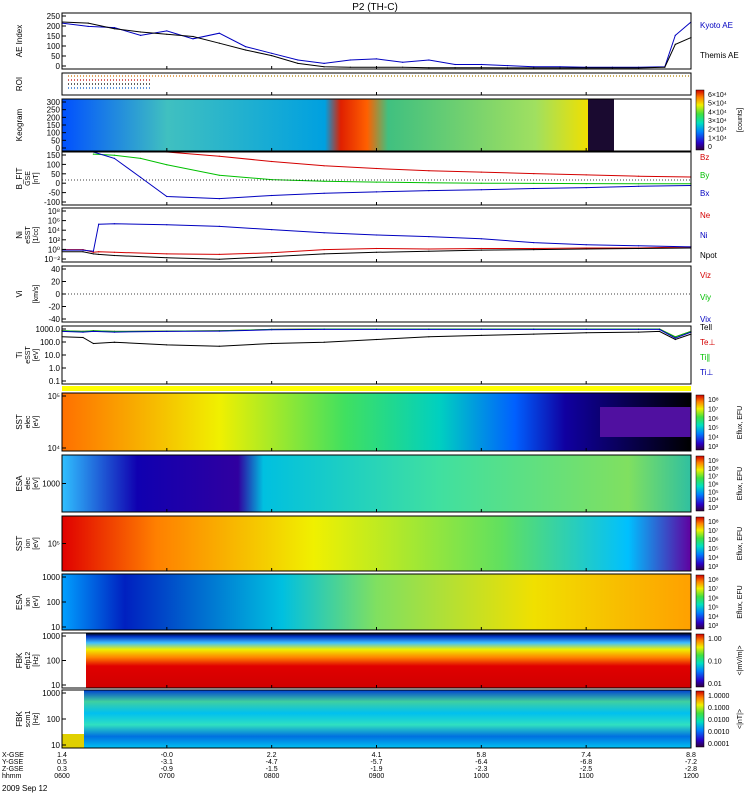 The height and width of the screenshot is (800, 750). What do you see at coordinates (58, 148) in the screenshot?
I see `keogram-ytick-label-6: 0` at bounding box center [58, 148].